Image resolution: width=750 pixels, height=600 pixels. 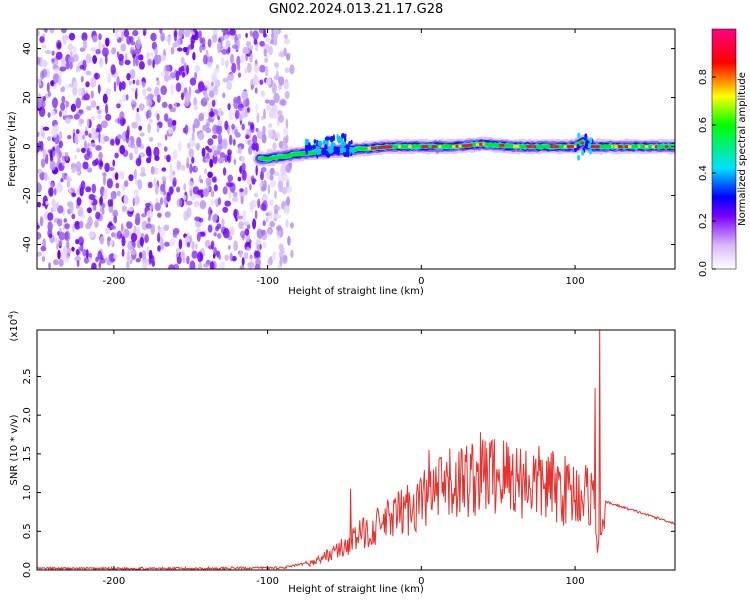 What do you see at coordinates (13, 325) in the screenshot?
I see `snr-scale-label: (x104)` at bounding box center [13, 325].